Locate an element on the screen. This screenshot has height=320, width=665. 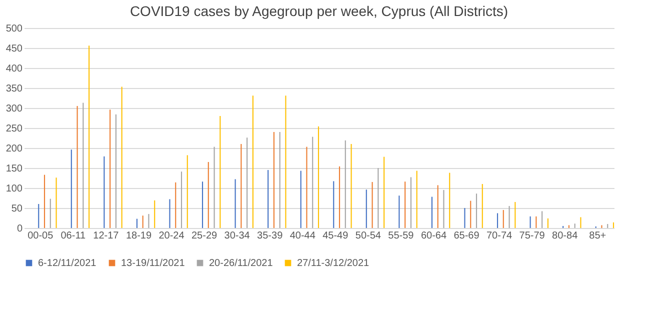
y-tick-label: 100 is located at coordinates (14, 189).